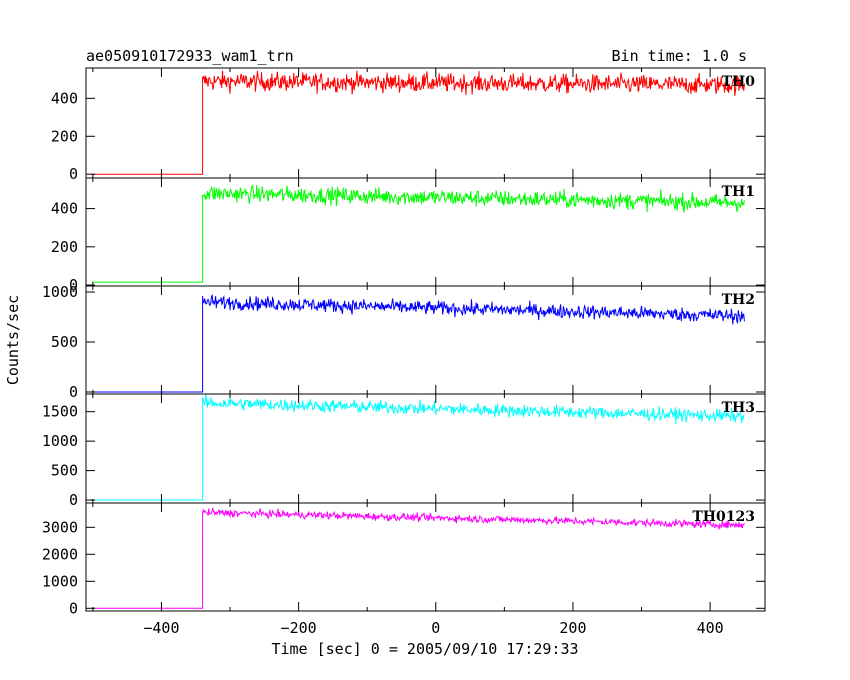  Describe the element at coordinates (299, 628) in the screenshot. I see `x-tick-label: −200` at that location.